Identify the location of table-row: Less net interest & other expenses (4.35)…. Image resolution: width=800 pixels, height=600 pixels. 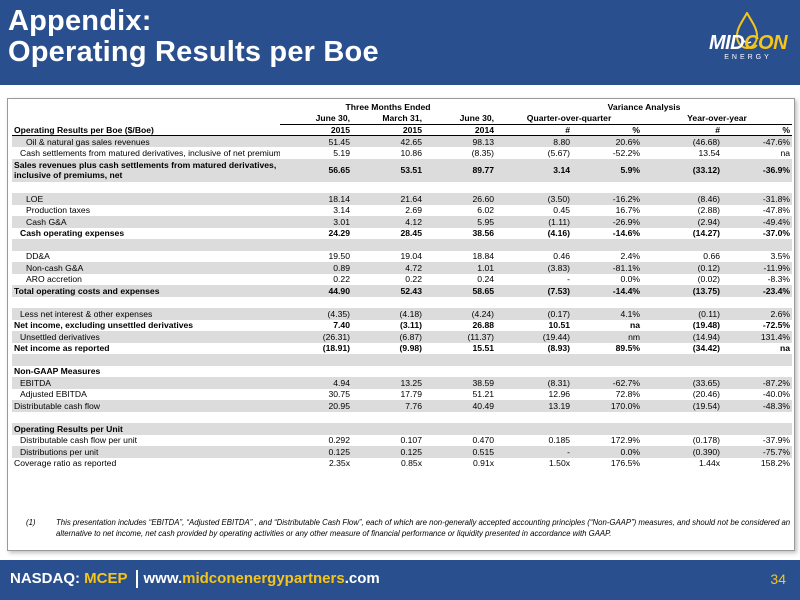
(402, 314).